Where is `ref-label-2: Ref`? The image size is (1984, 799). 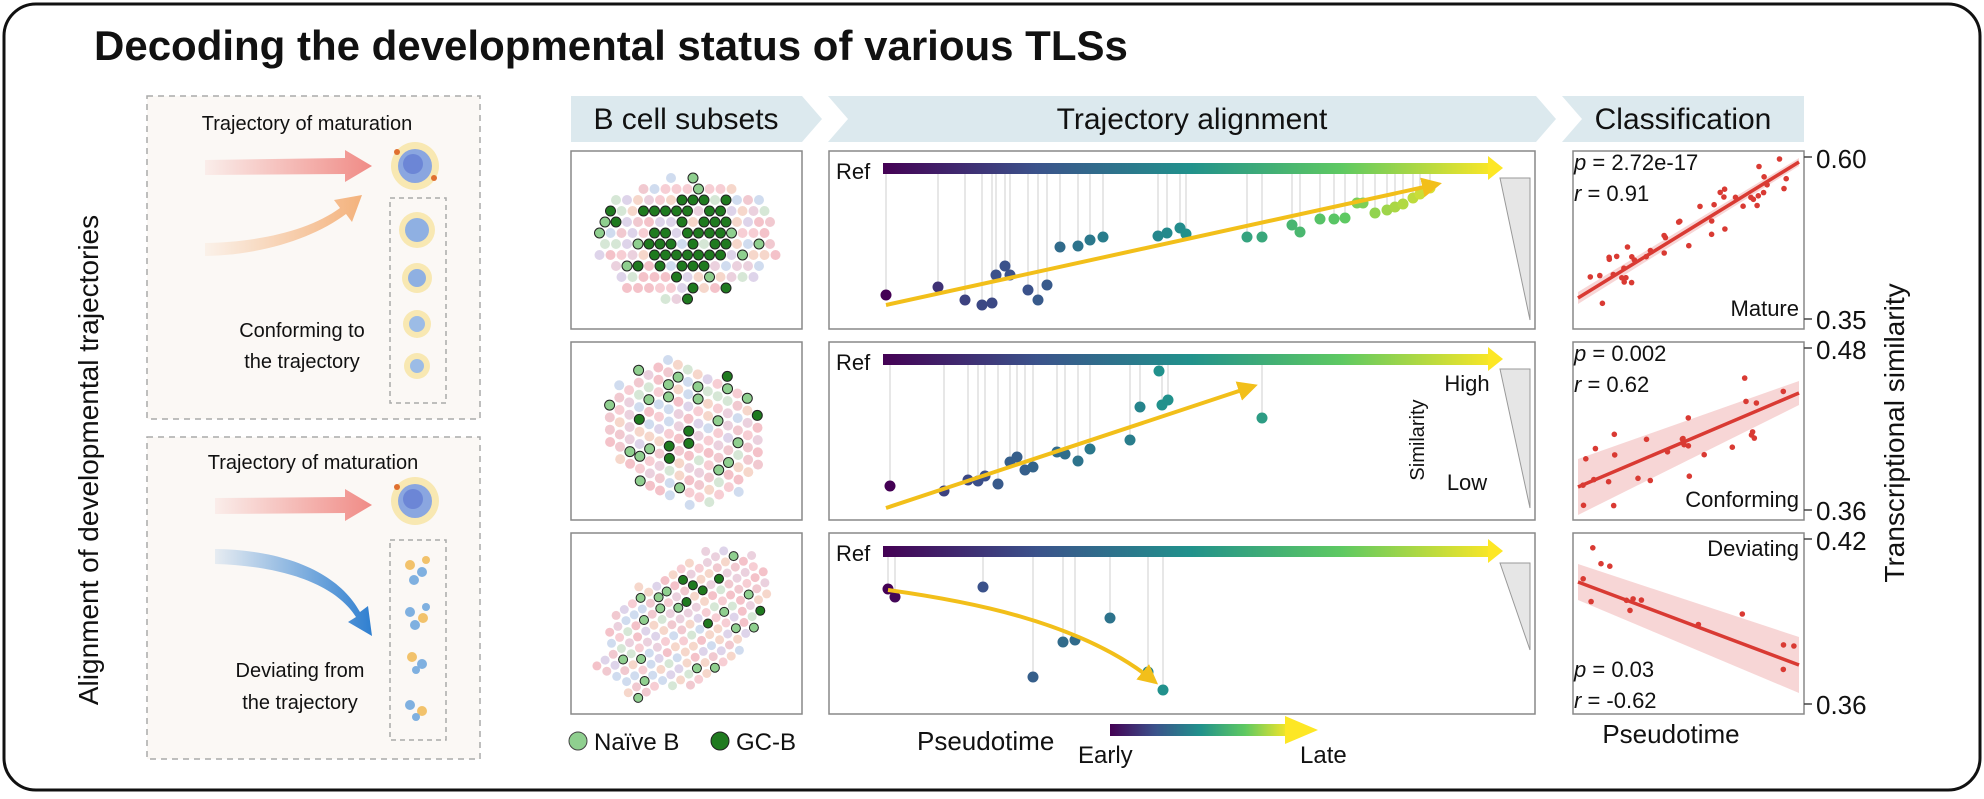 ref-label-2: Ref is located at coordinates (853, 362).